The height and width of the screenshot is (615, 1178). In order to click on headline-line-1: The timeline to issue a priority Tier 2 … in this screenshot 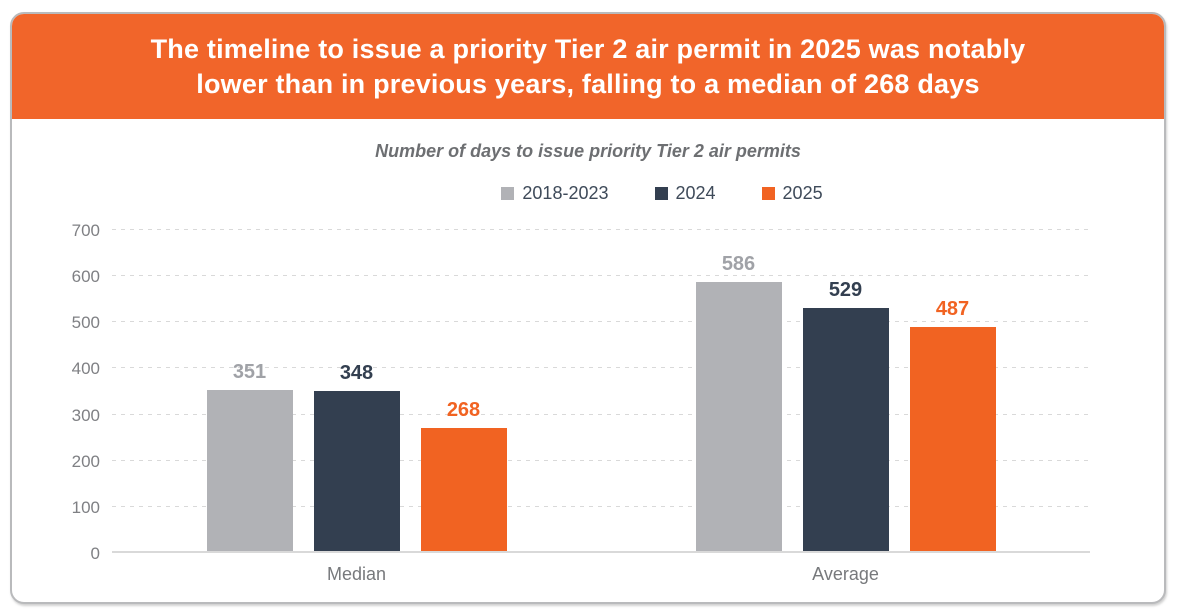, I will do `click(588, 48)`.